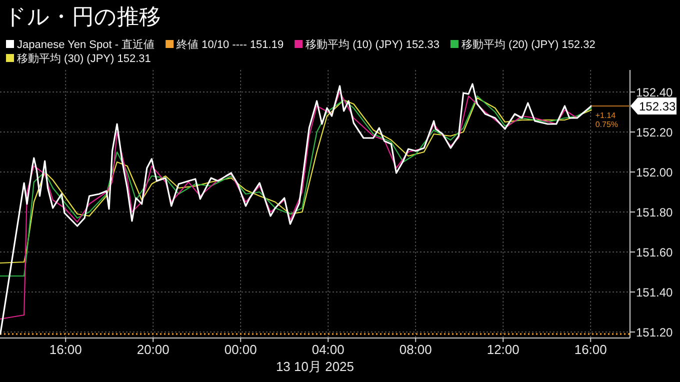 Image resolution: width=680 pixels, height=382 pixels. Describe the element at coordinates (503, 349) in the screenshot. I see `xtick: 12:00` at that location.